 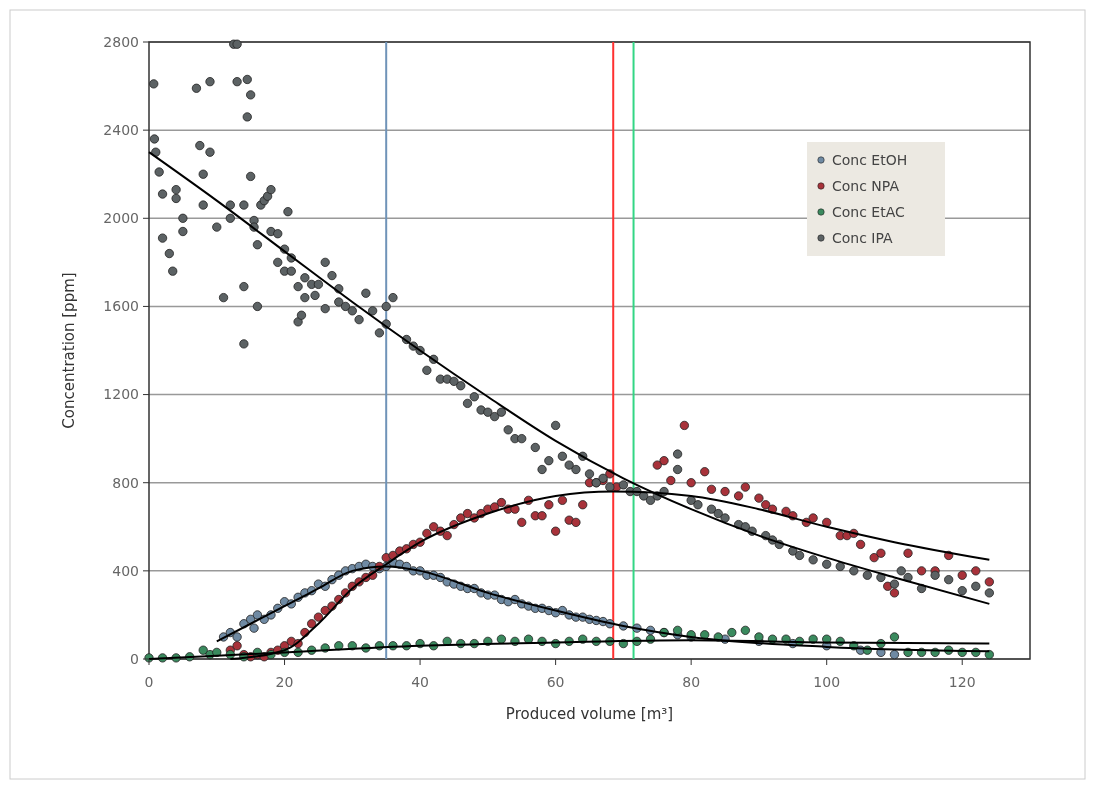 What do you see at coordinates (866, 185) in the screenshot?
I see `legend-label: Conc NPA` at bounding box center [866, 185].